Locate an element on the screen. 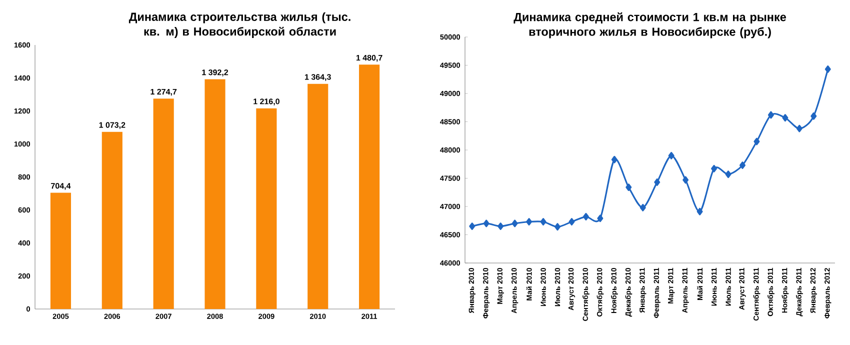  data-label: 1 216,0 is located at coordinates (267, 102).